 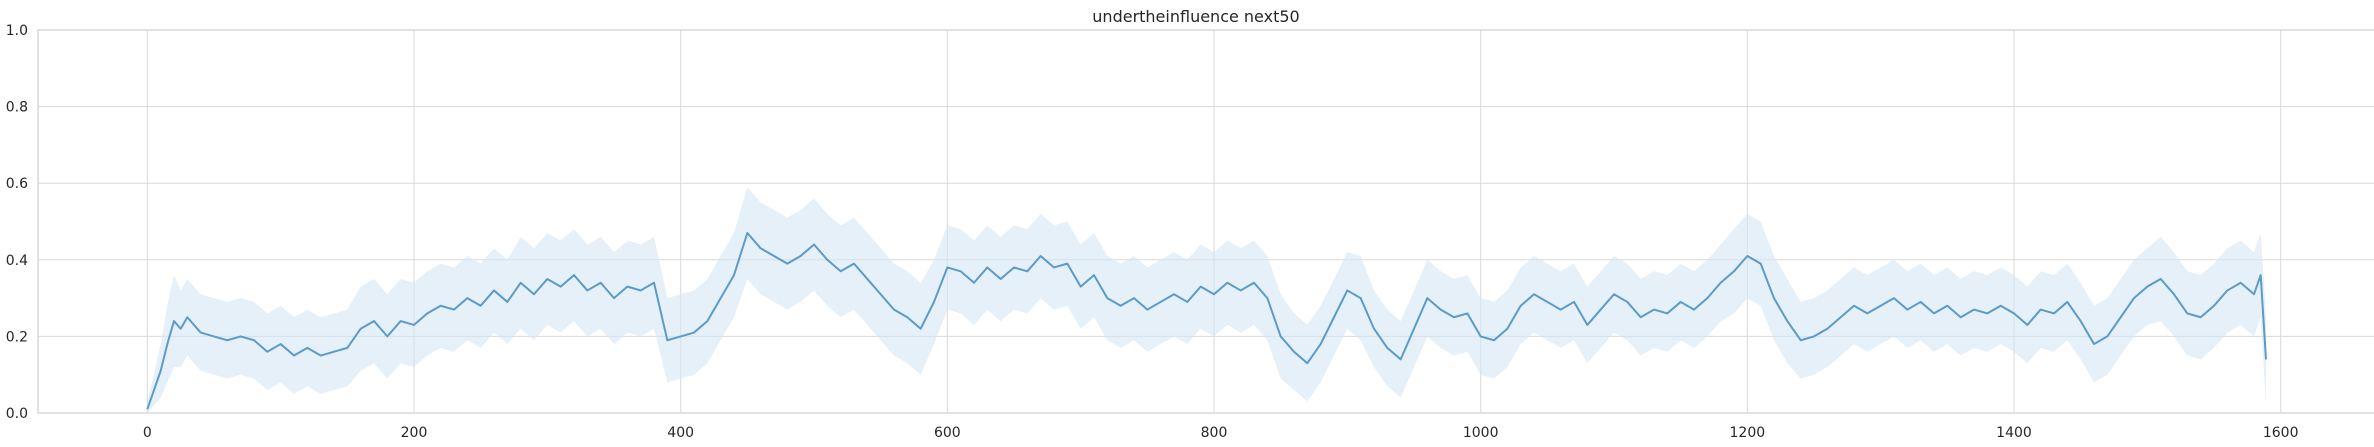 I want to click on x-tick-label: 1400, so click(x=2014, y=433).